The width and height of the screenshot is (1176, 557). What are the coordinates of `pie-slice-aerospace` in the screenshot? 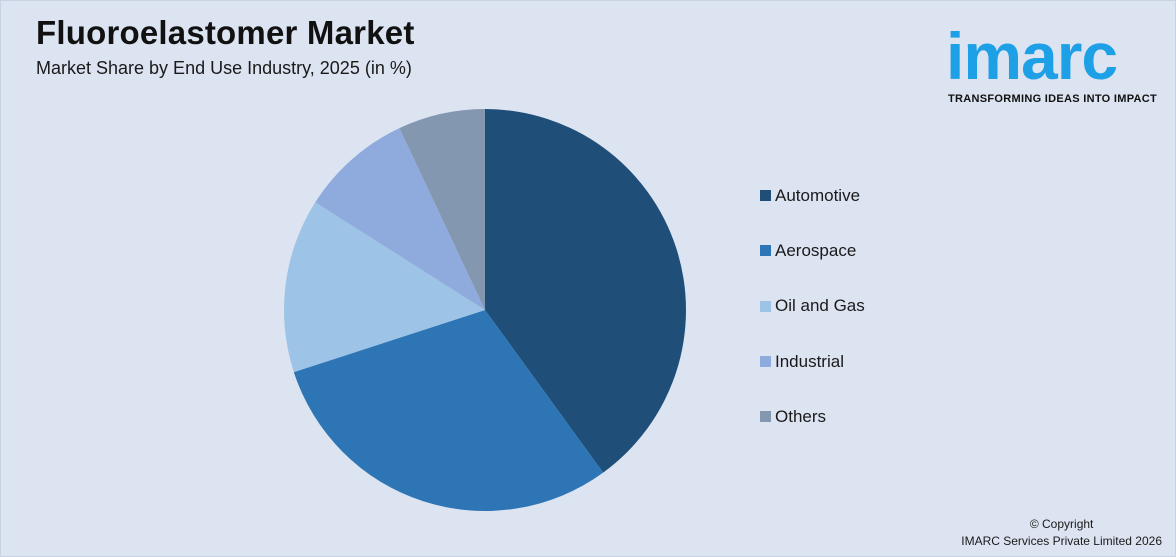 It's located at (448, 410).